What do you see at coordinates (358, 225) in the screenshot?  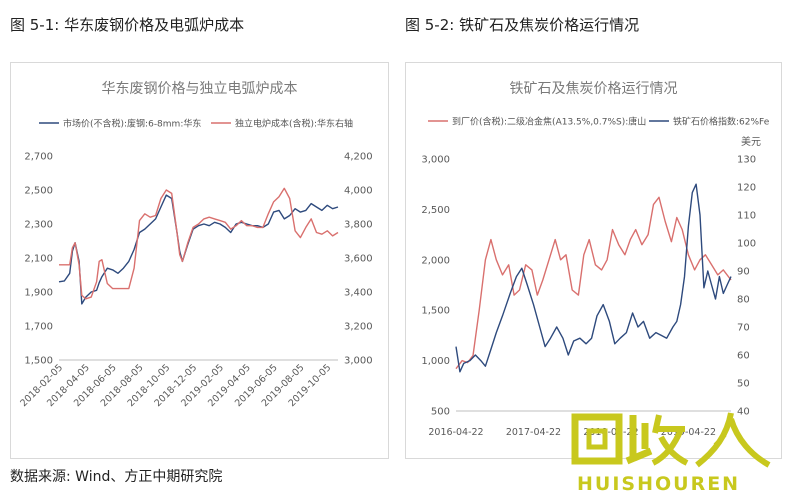 I see `y-right-tick-label: 3,800` at bounding box center [358, 225].